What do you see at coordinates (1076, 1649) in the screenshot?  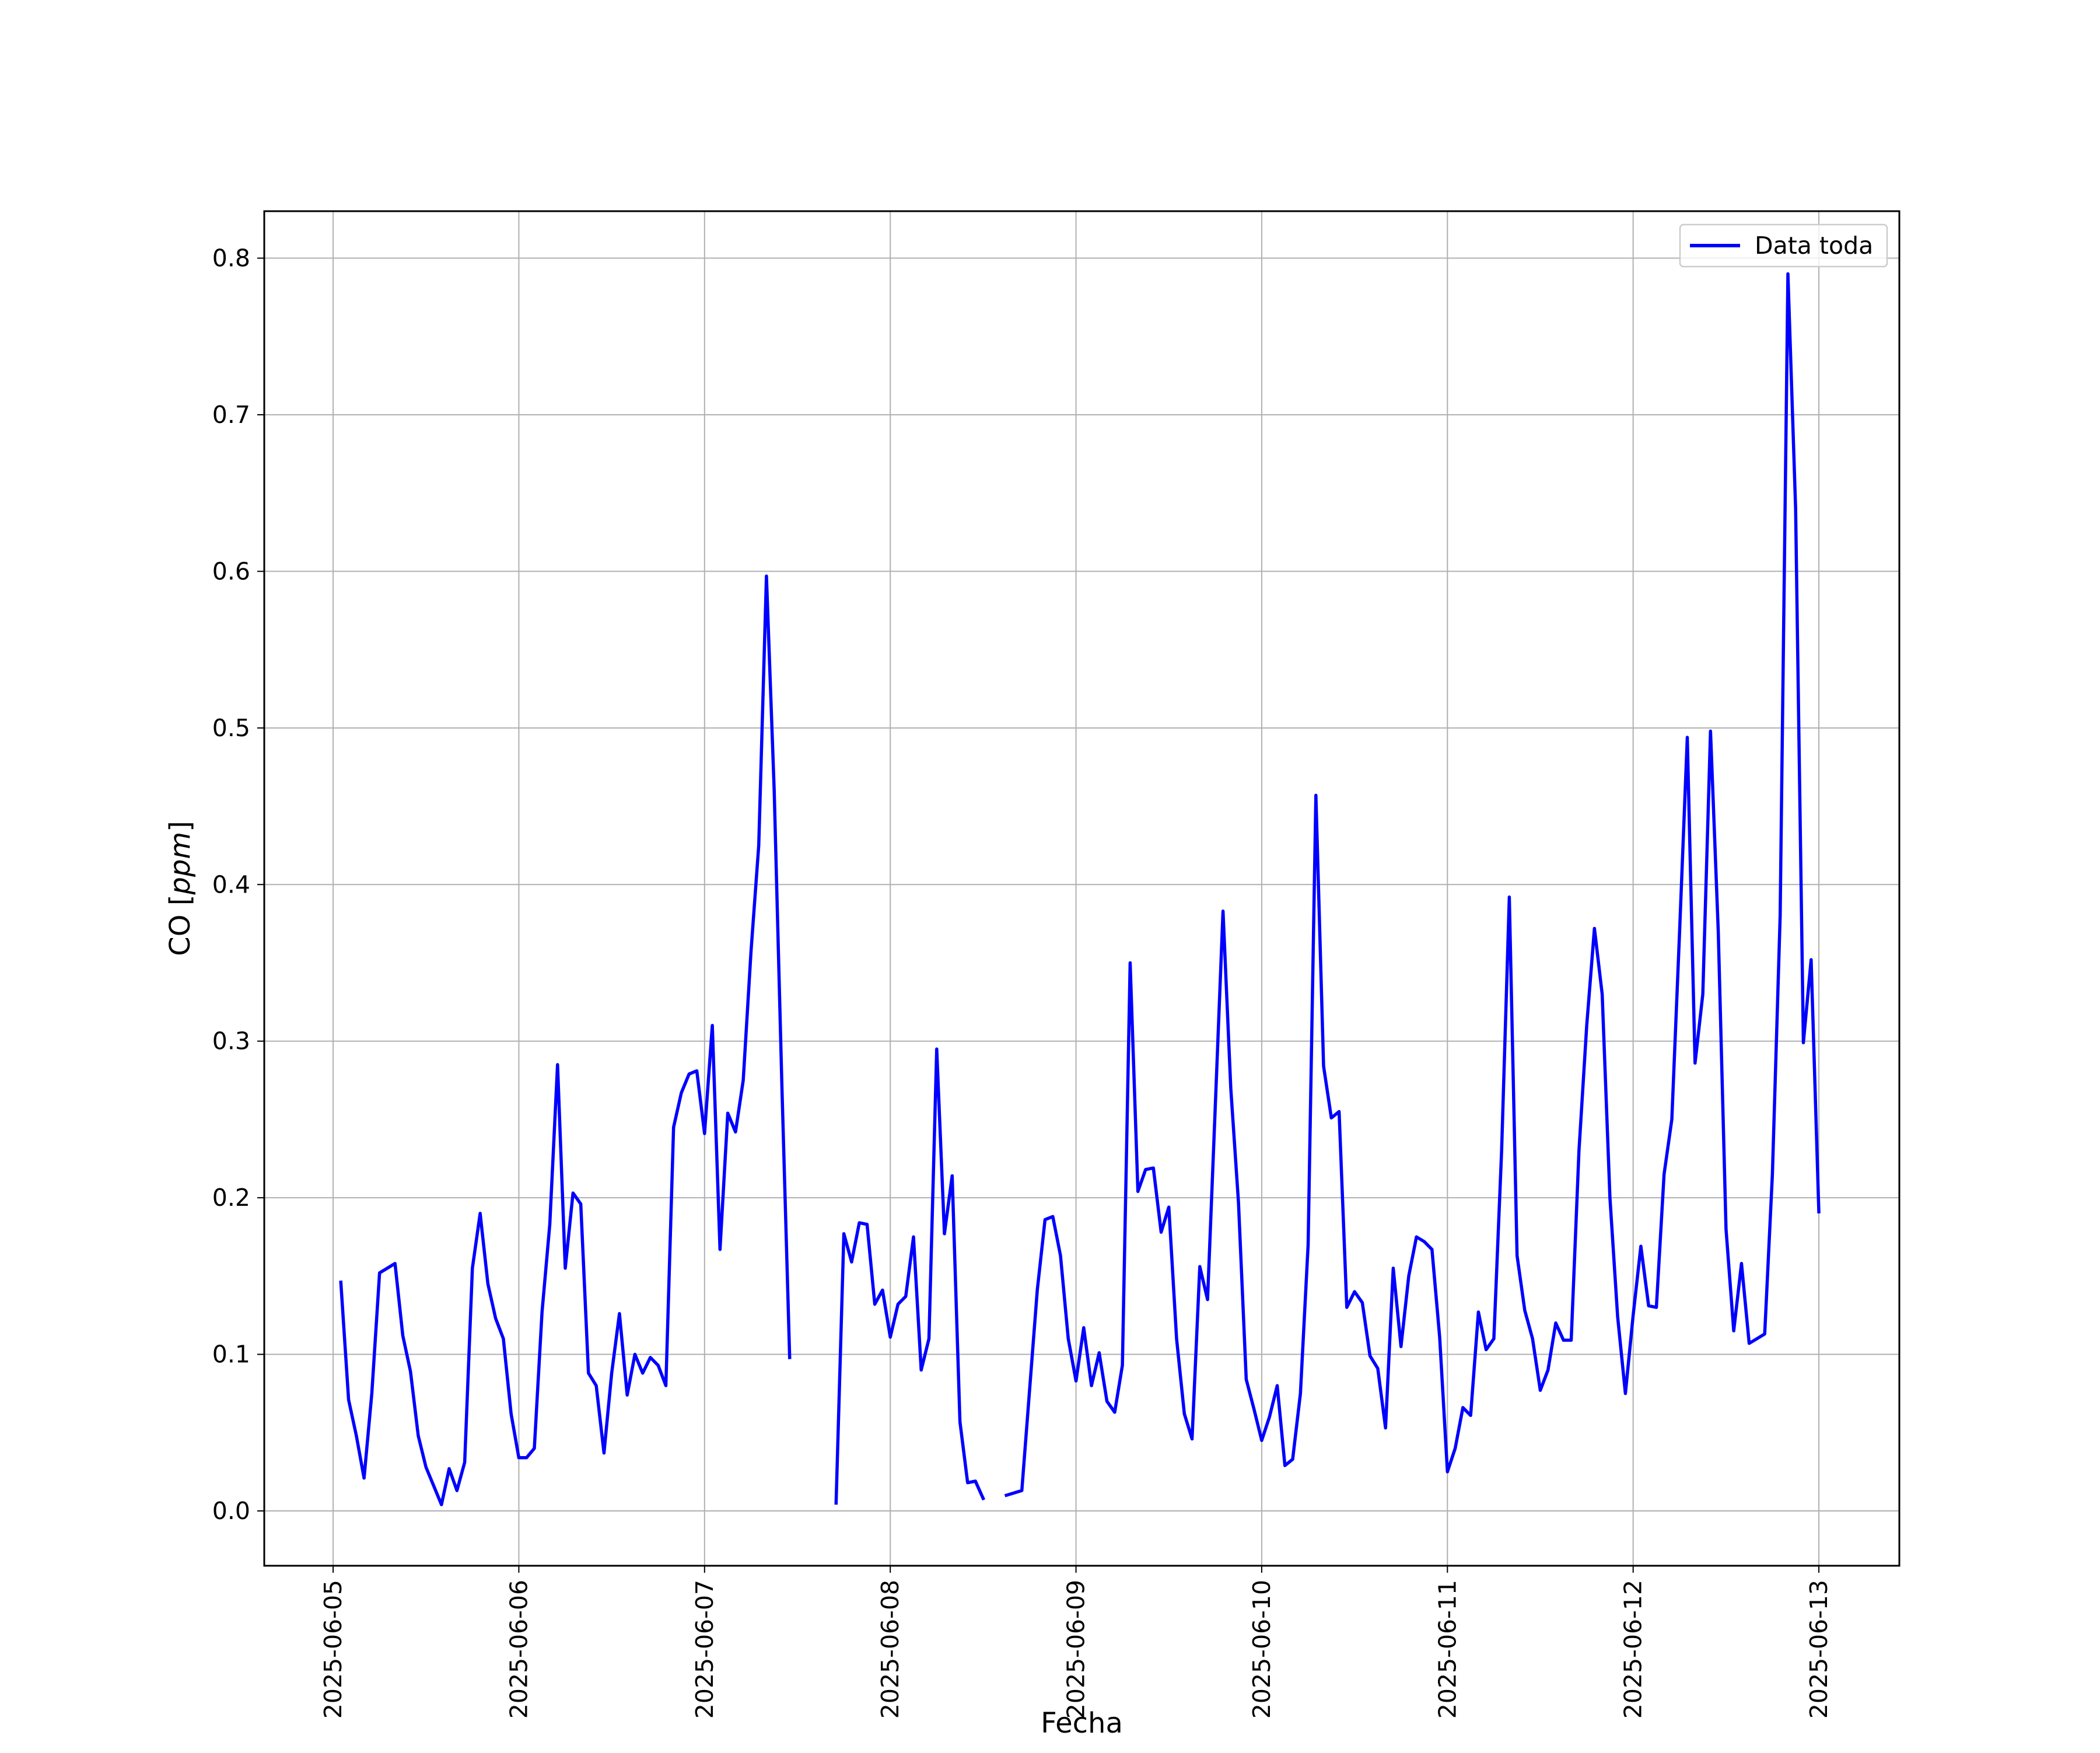 I see `x-tick-label: 2025-06-09` at bounding box center [1076, 1649].